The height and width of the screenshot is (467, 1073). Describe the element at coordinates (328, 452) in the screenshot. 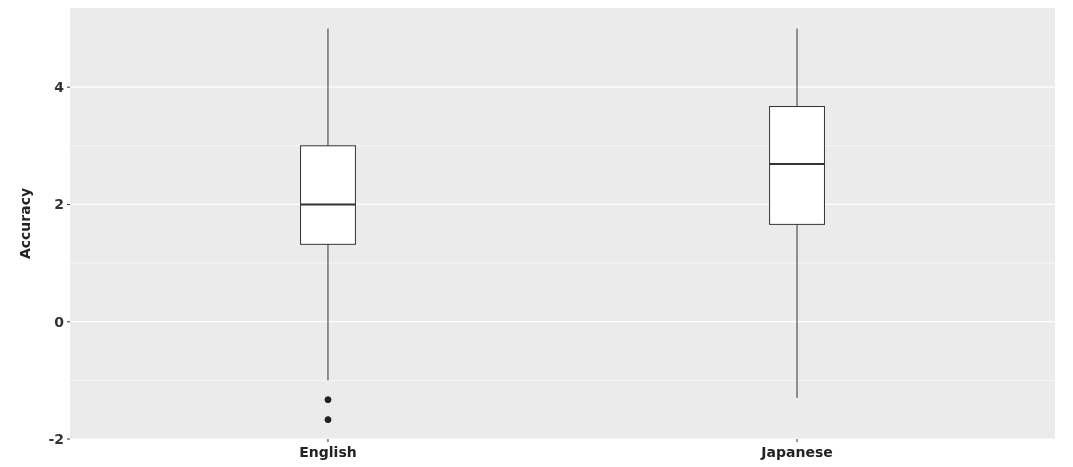

I see `x-tick-label: English` at that location.